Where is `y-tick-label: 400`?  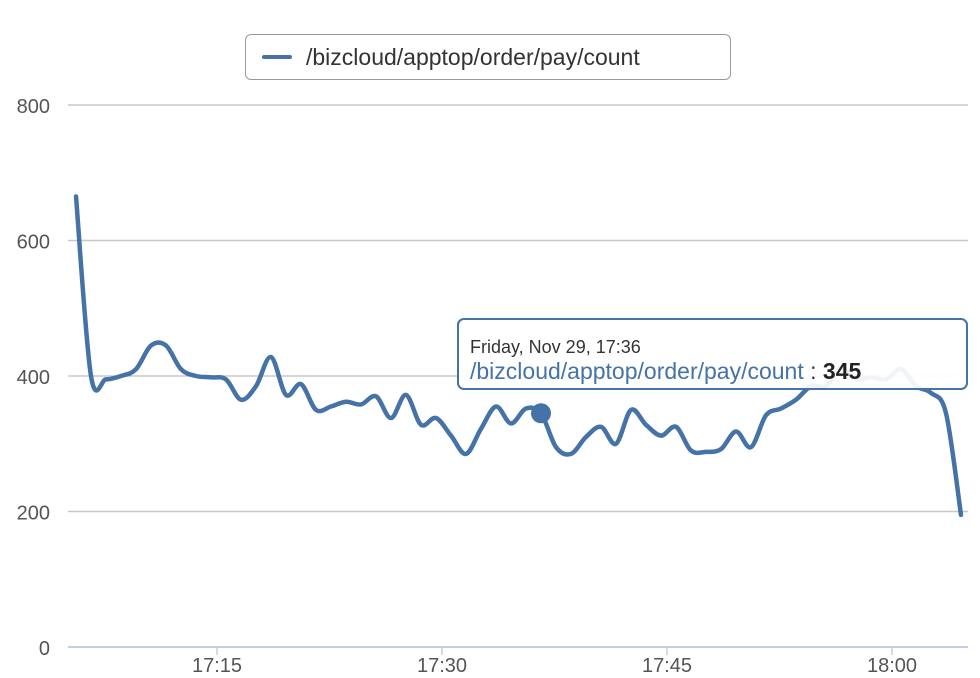
y-tick-label: 400 is located at coordinates (33, 378).